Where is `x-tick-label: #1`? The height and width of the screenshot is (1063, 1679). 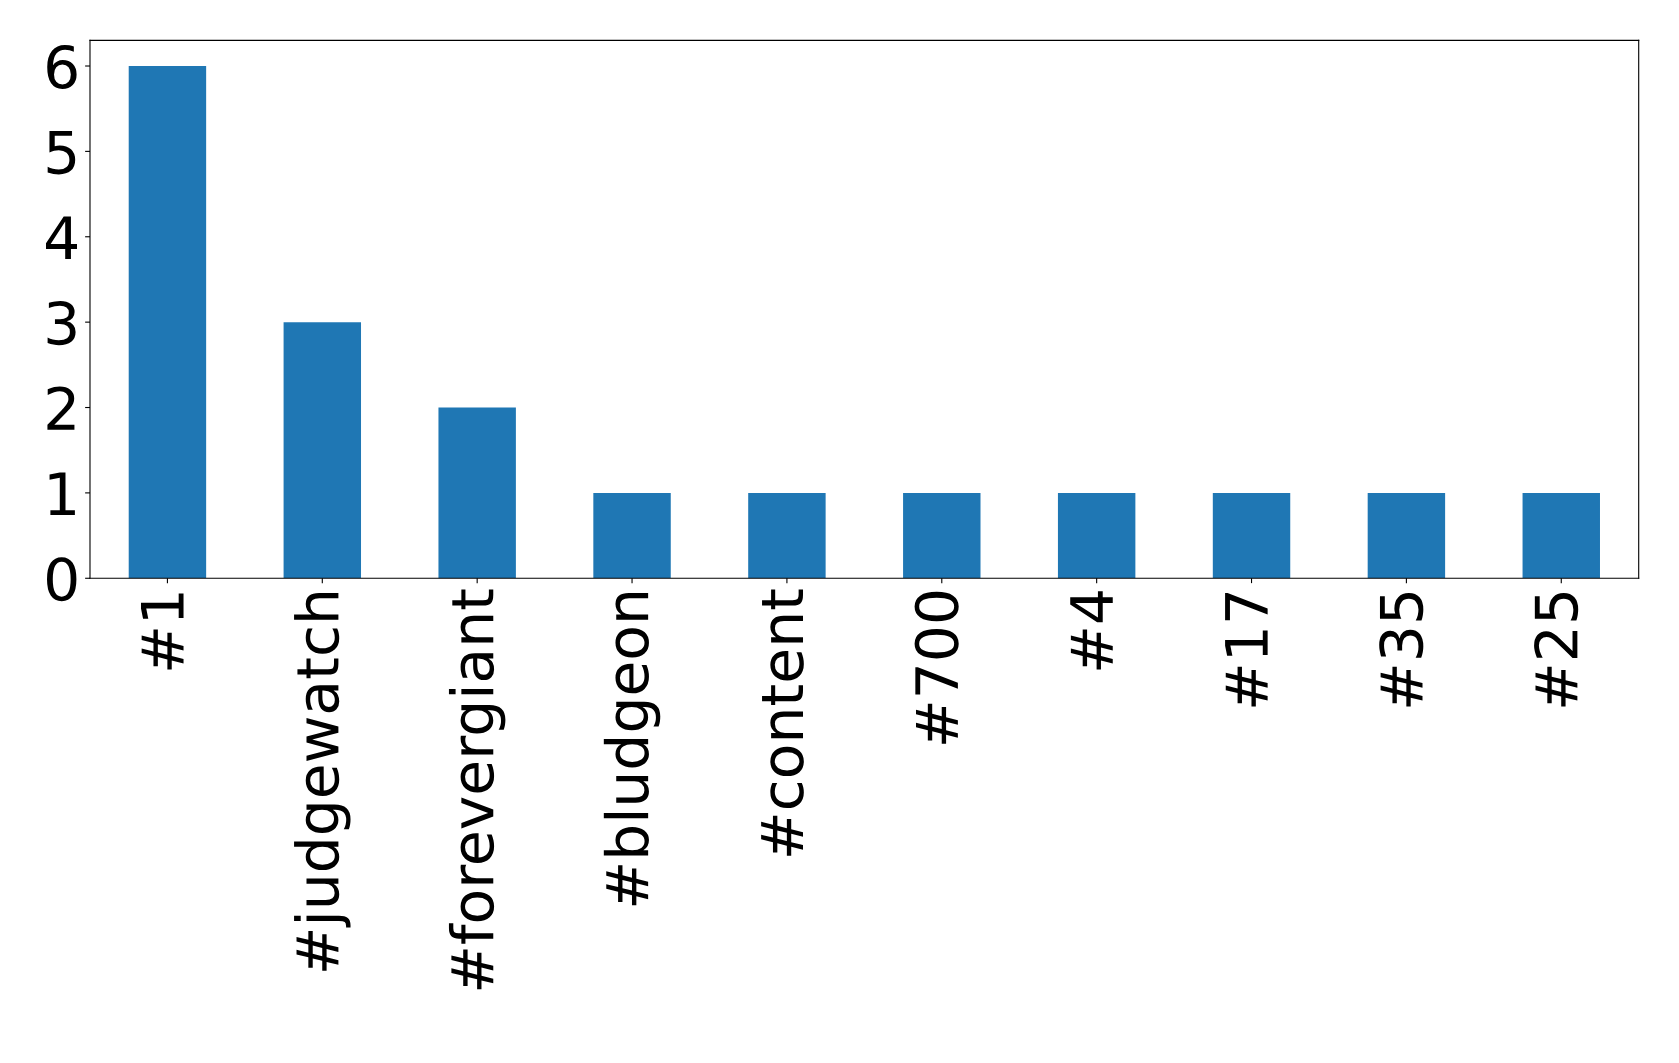
x-tick-label: #1 is located at coordinates (162, 631).